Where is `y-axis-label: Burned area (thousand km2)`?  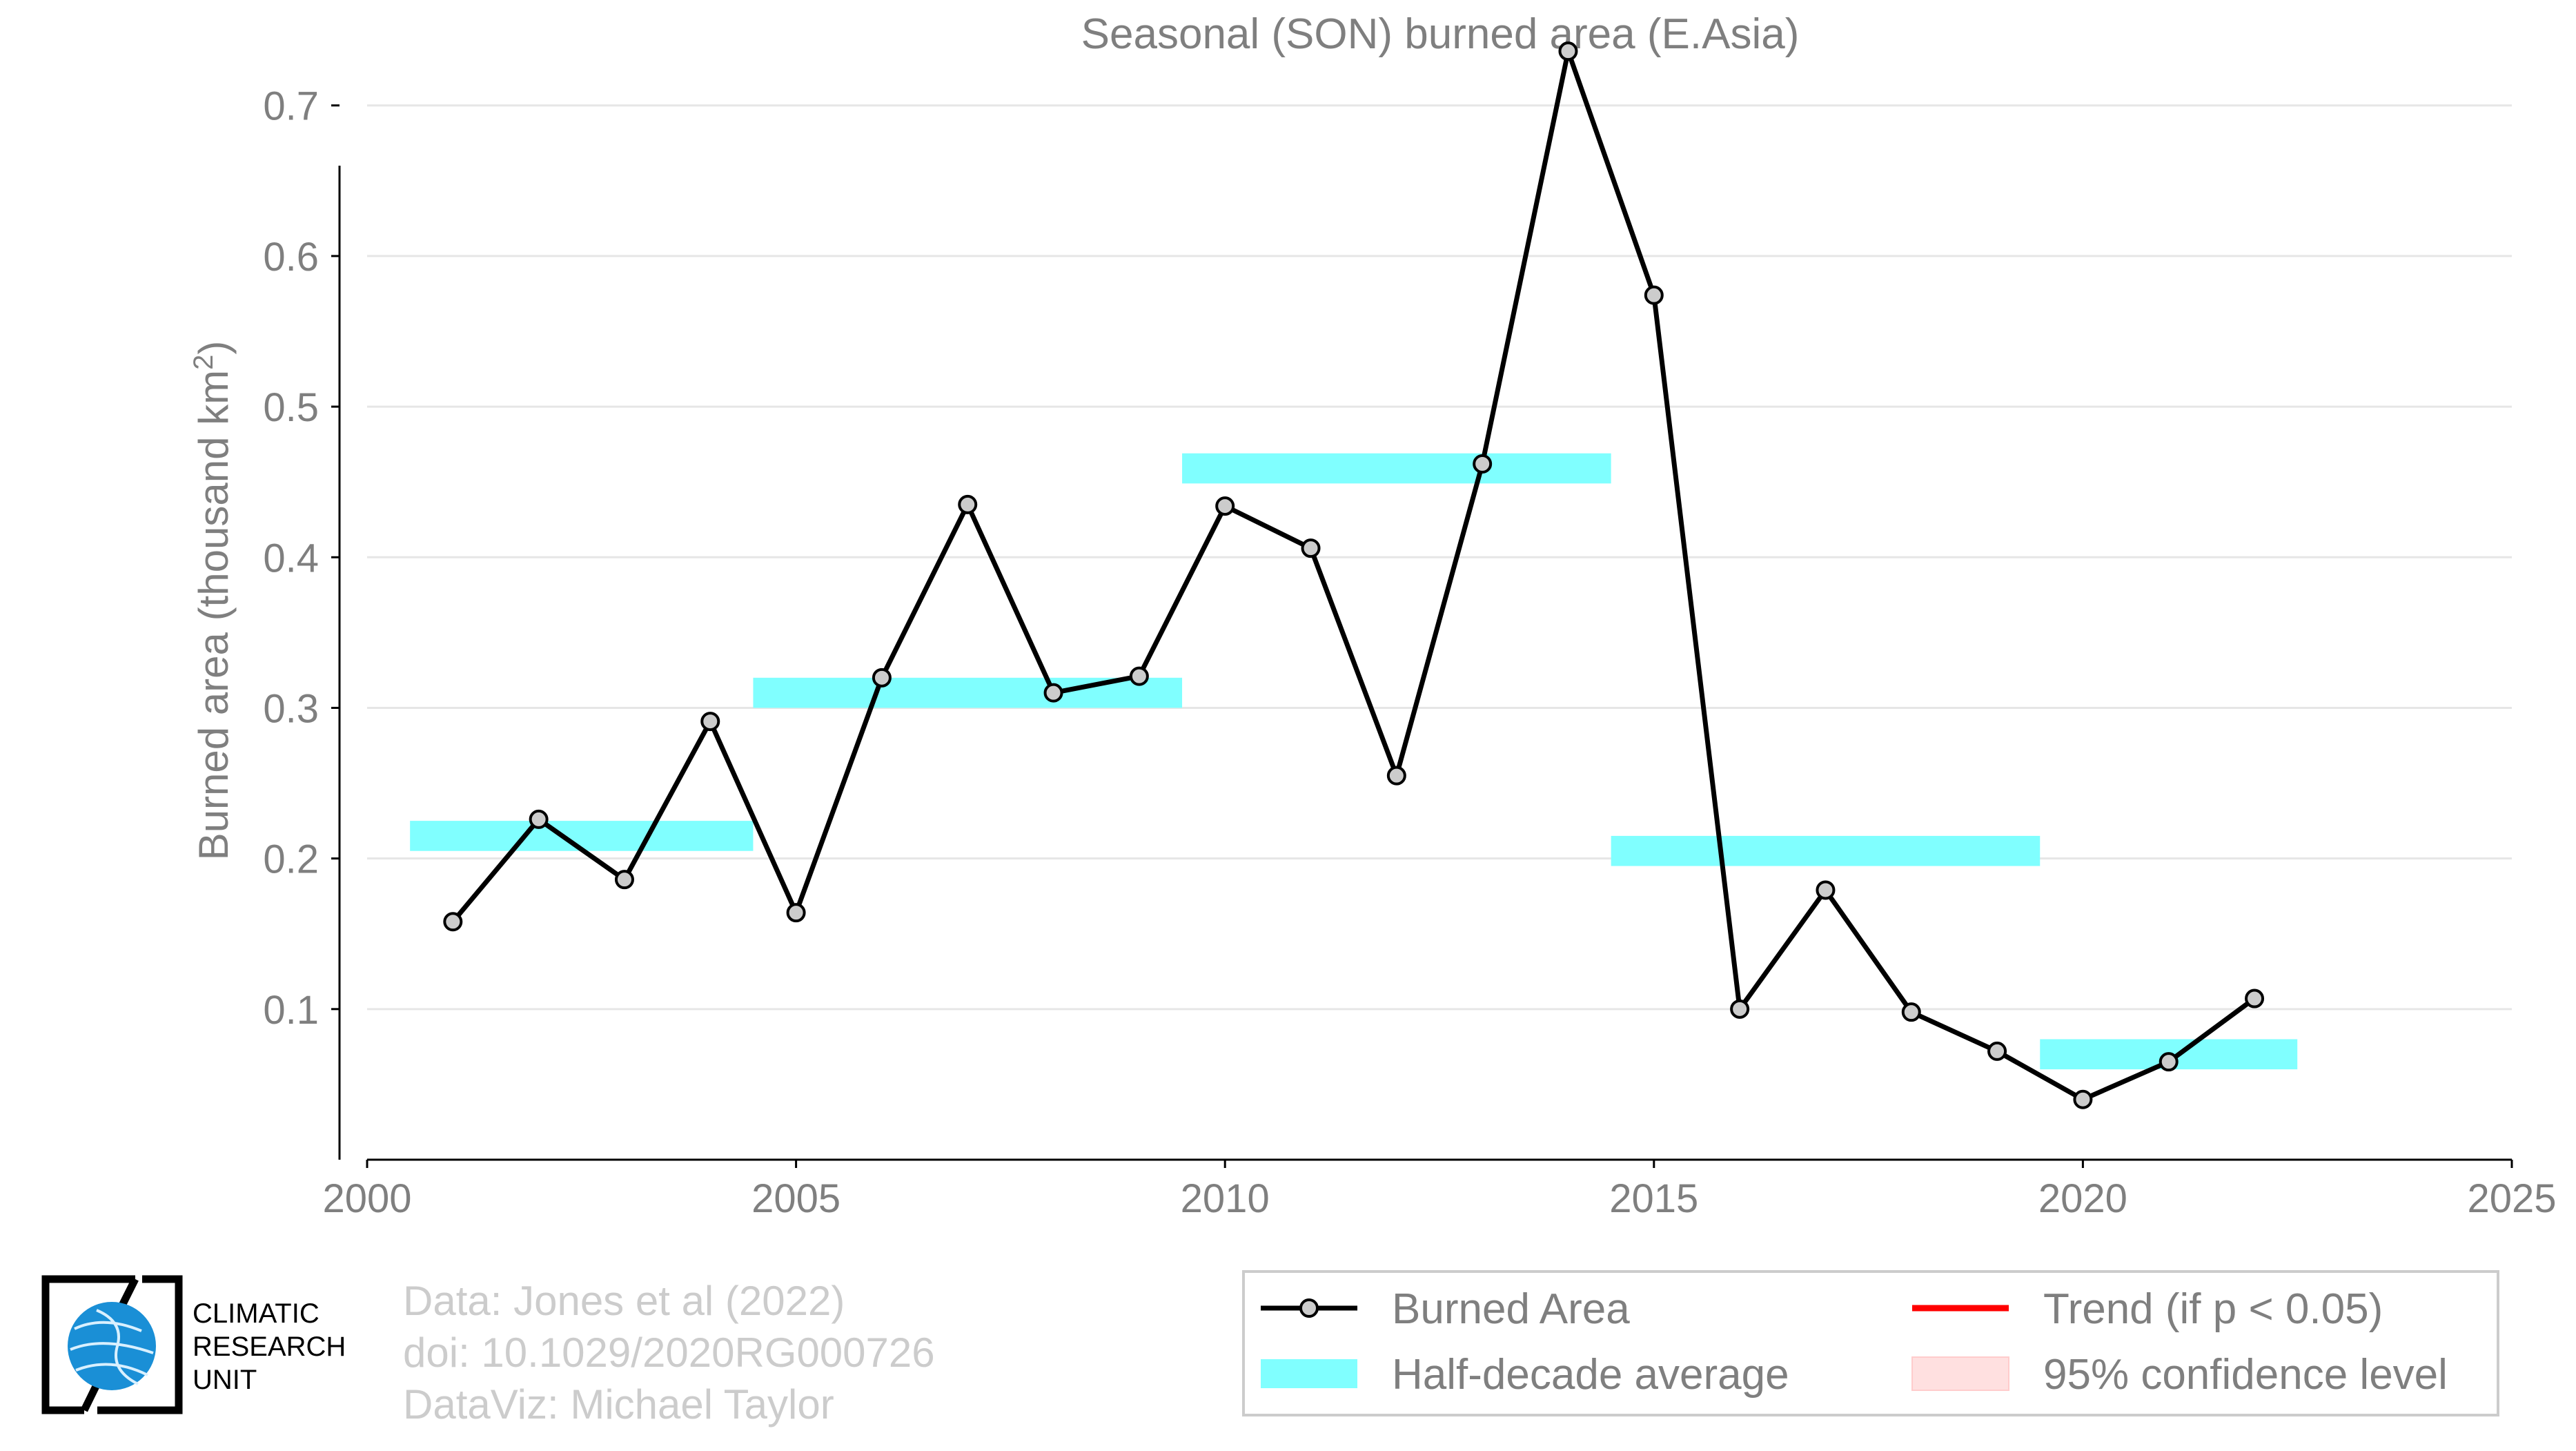 y-axis-label: Burned area (thousand km2) is located at coordinates (212, 601).